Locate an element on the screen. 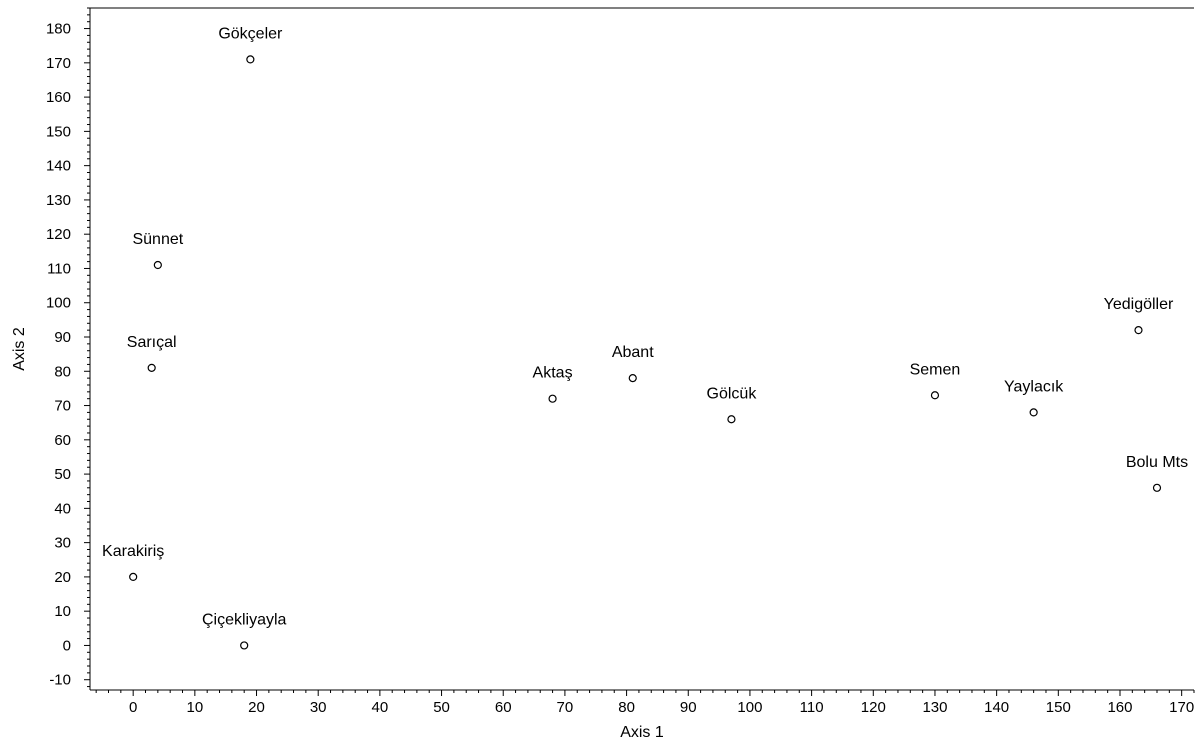 This screenshot has width=1197, height=749. y-tick-label: 20 is located at coordinates (62, 577).